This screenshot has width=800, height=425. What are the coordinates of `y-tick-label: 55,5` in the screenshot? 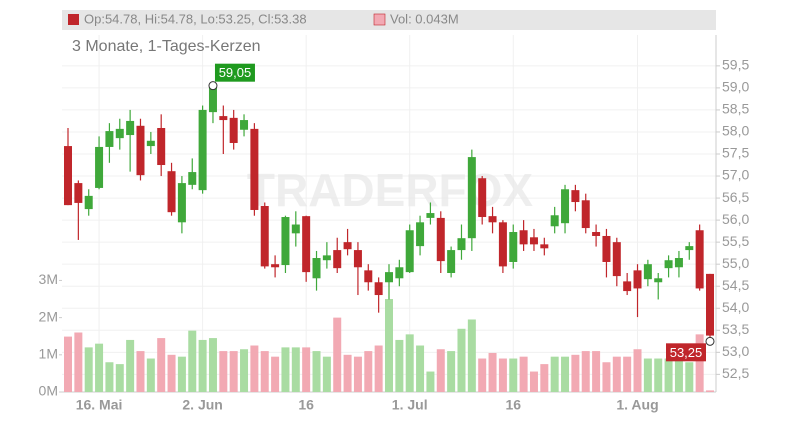 It's located at (735, 241).